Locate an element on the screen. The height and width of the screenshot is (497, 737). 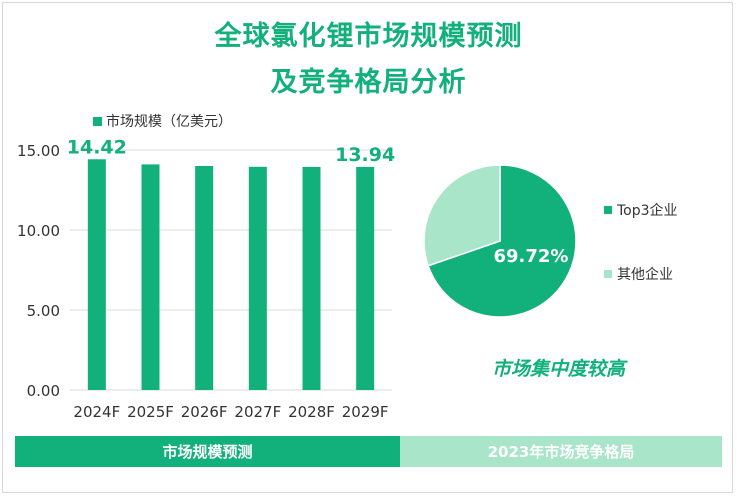
y-tick-label: 5.00 is located at coordinates (43, 311).